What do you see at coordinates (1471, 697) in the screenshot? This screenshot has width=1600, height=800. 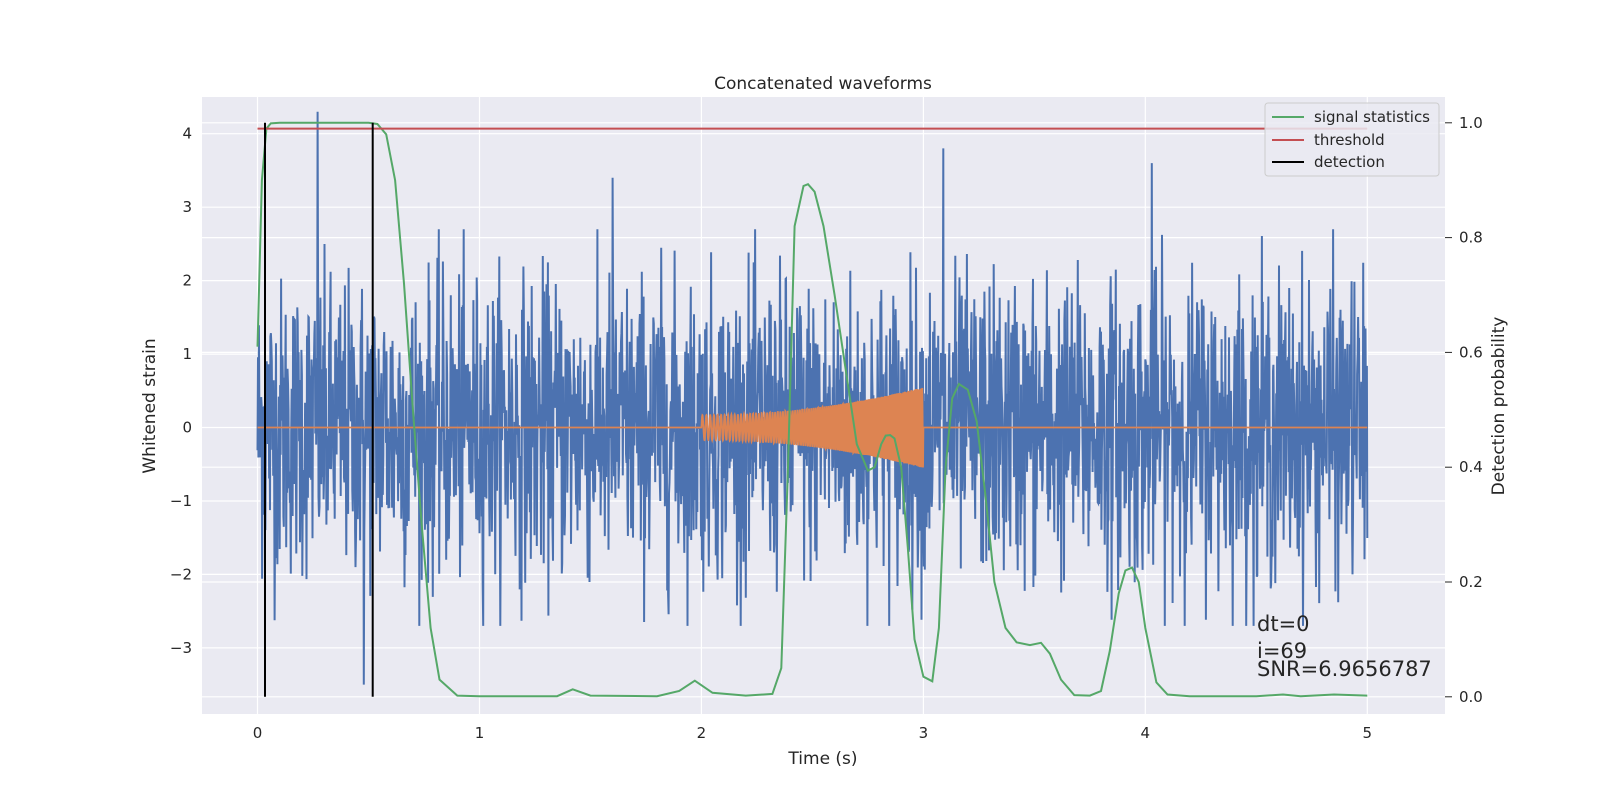 I see `y2-tick-label: 0.0` at bounding box center [1471, 697].